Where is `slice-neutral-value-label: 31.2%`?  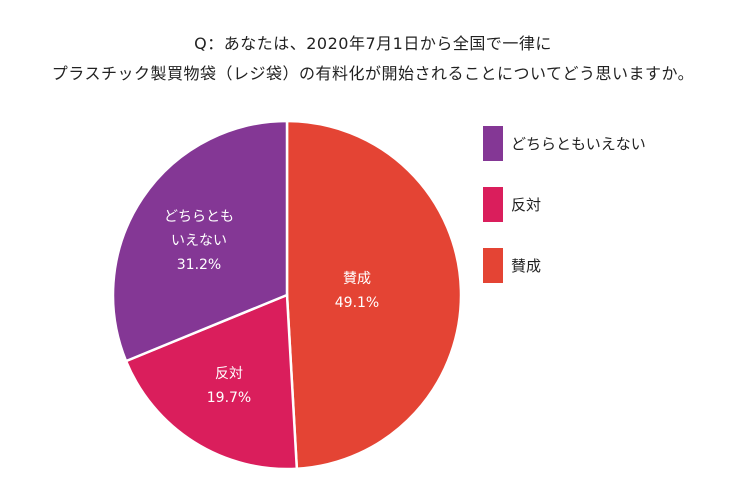
slice-neutral-value-label: 31.2% is located at coordinates (199, 265).